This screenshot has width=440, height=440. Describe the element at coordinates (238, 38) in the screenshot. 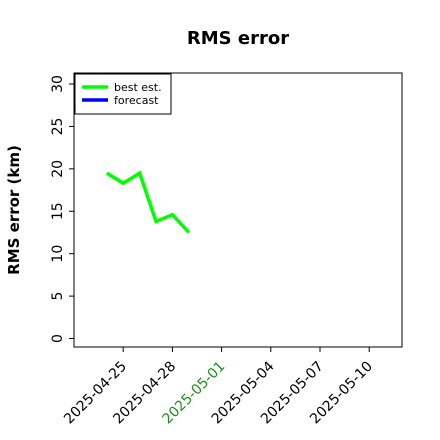

I see `chart-title: RMS error` at that location.